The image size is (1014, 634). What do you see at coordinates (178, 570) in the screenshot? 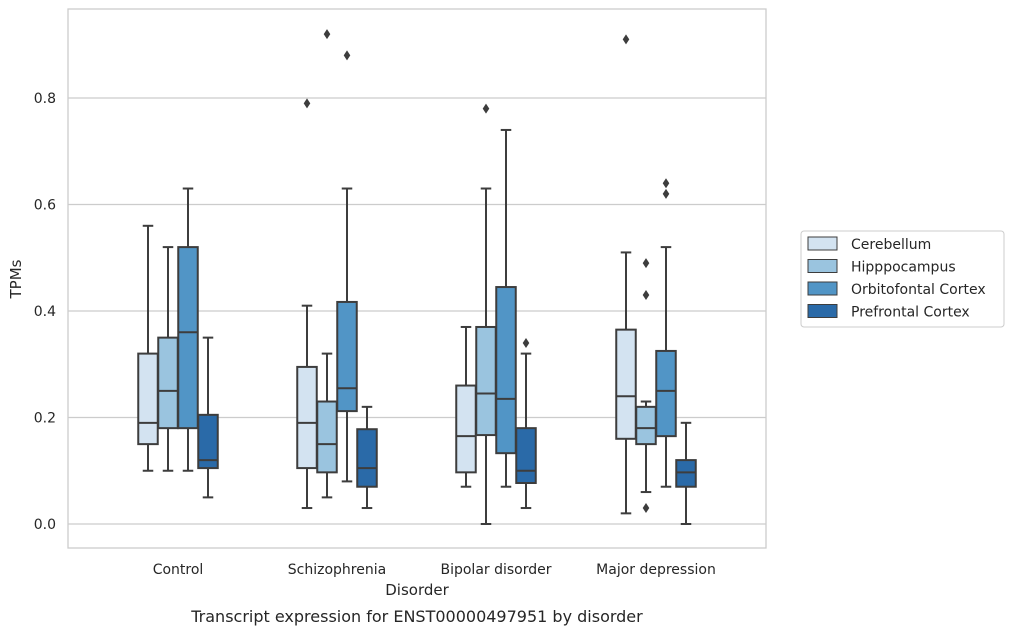
I see `x-tick-label: Control` at bounding box center [178, 570].